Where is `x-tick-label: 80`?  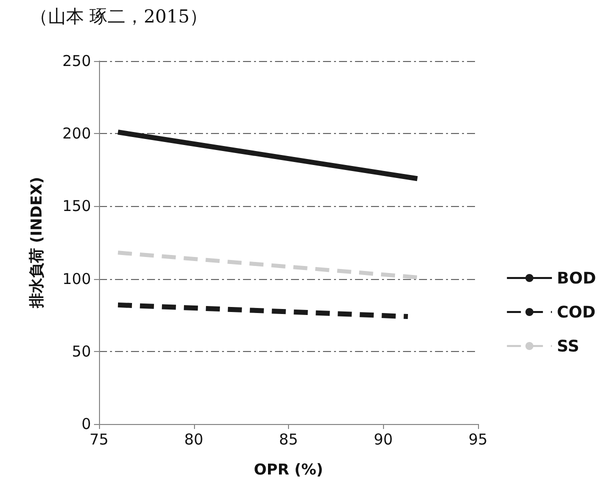
x-tick-label: 80 is located at coordinates (194, 439).